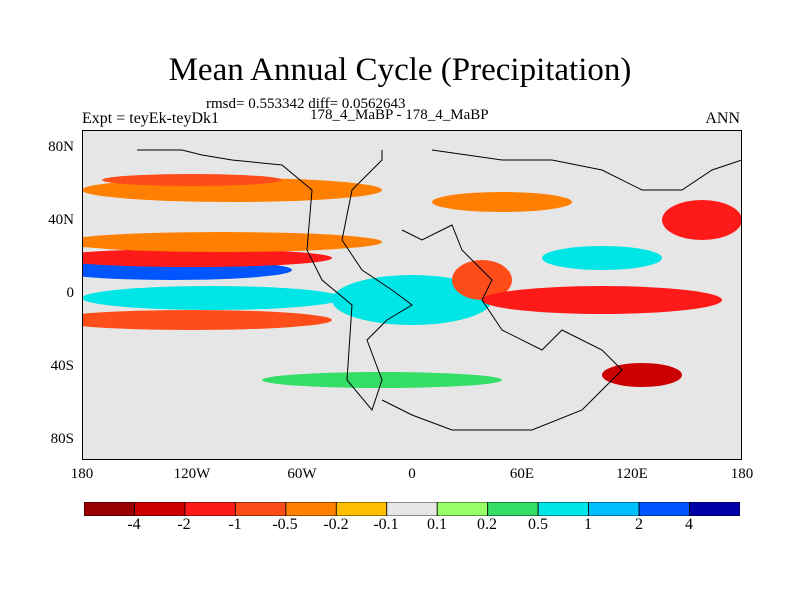 This screenshot has width=800, height=600. What do you see at coordinates (61, 147) in the screenshot?
I see `lat-label-80n: 80N` at bounding box center [61, 147].